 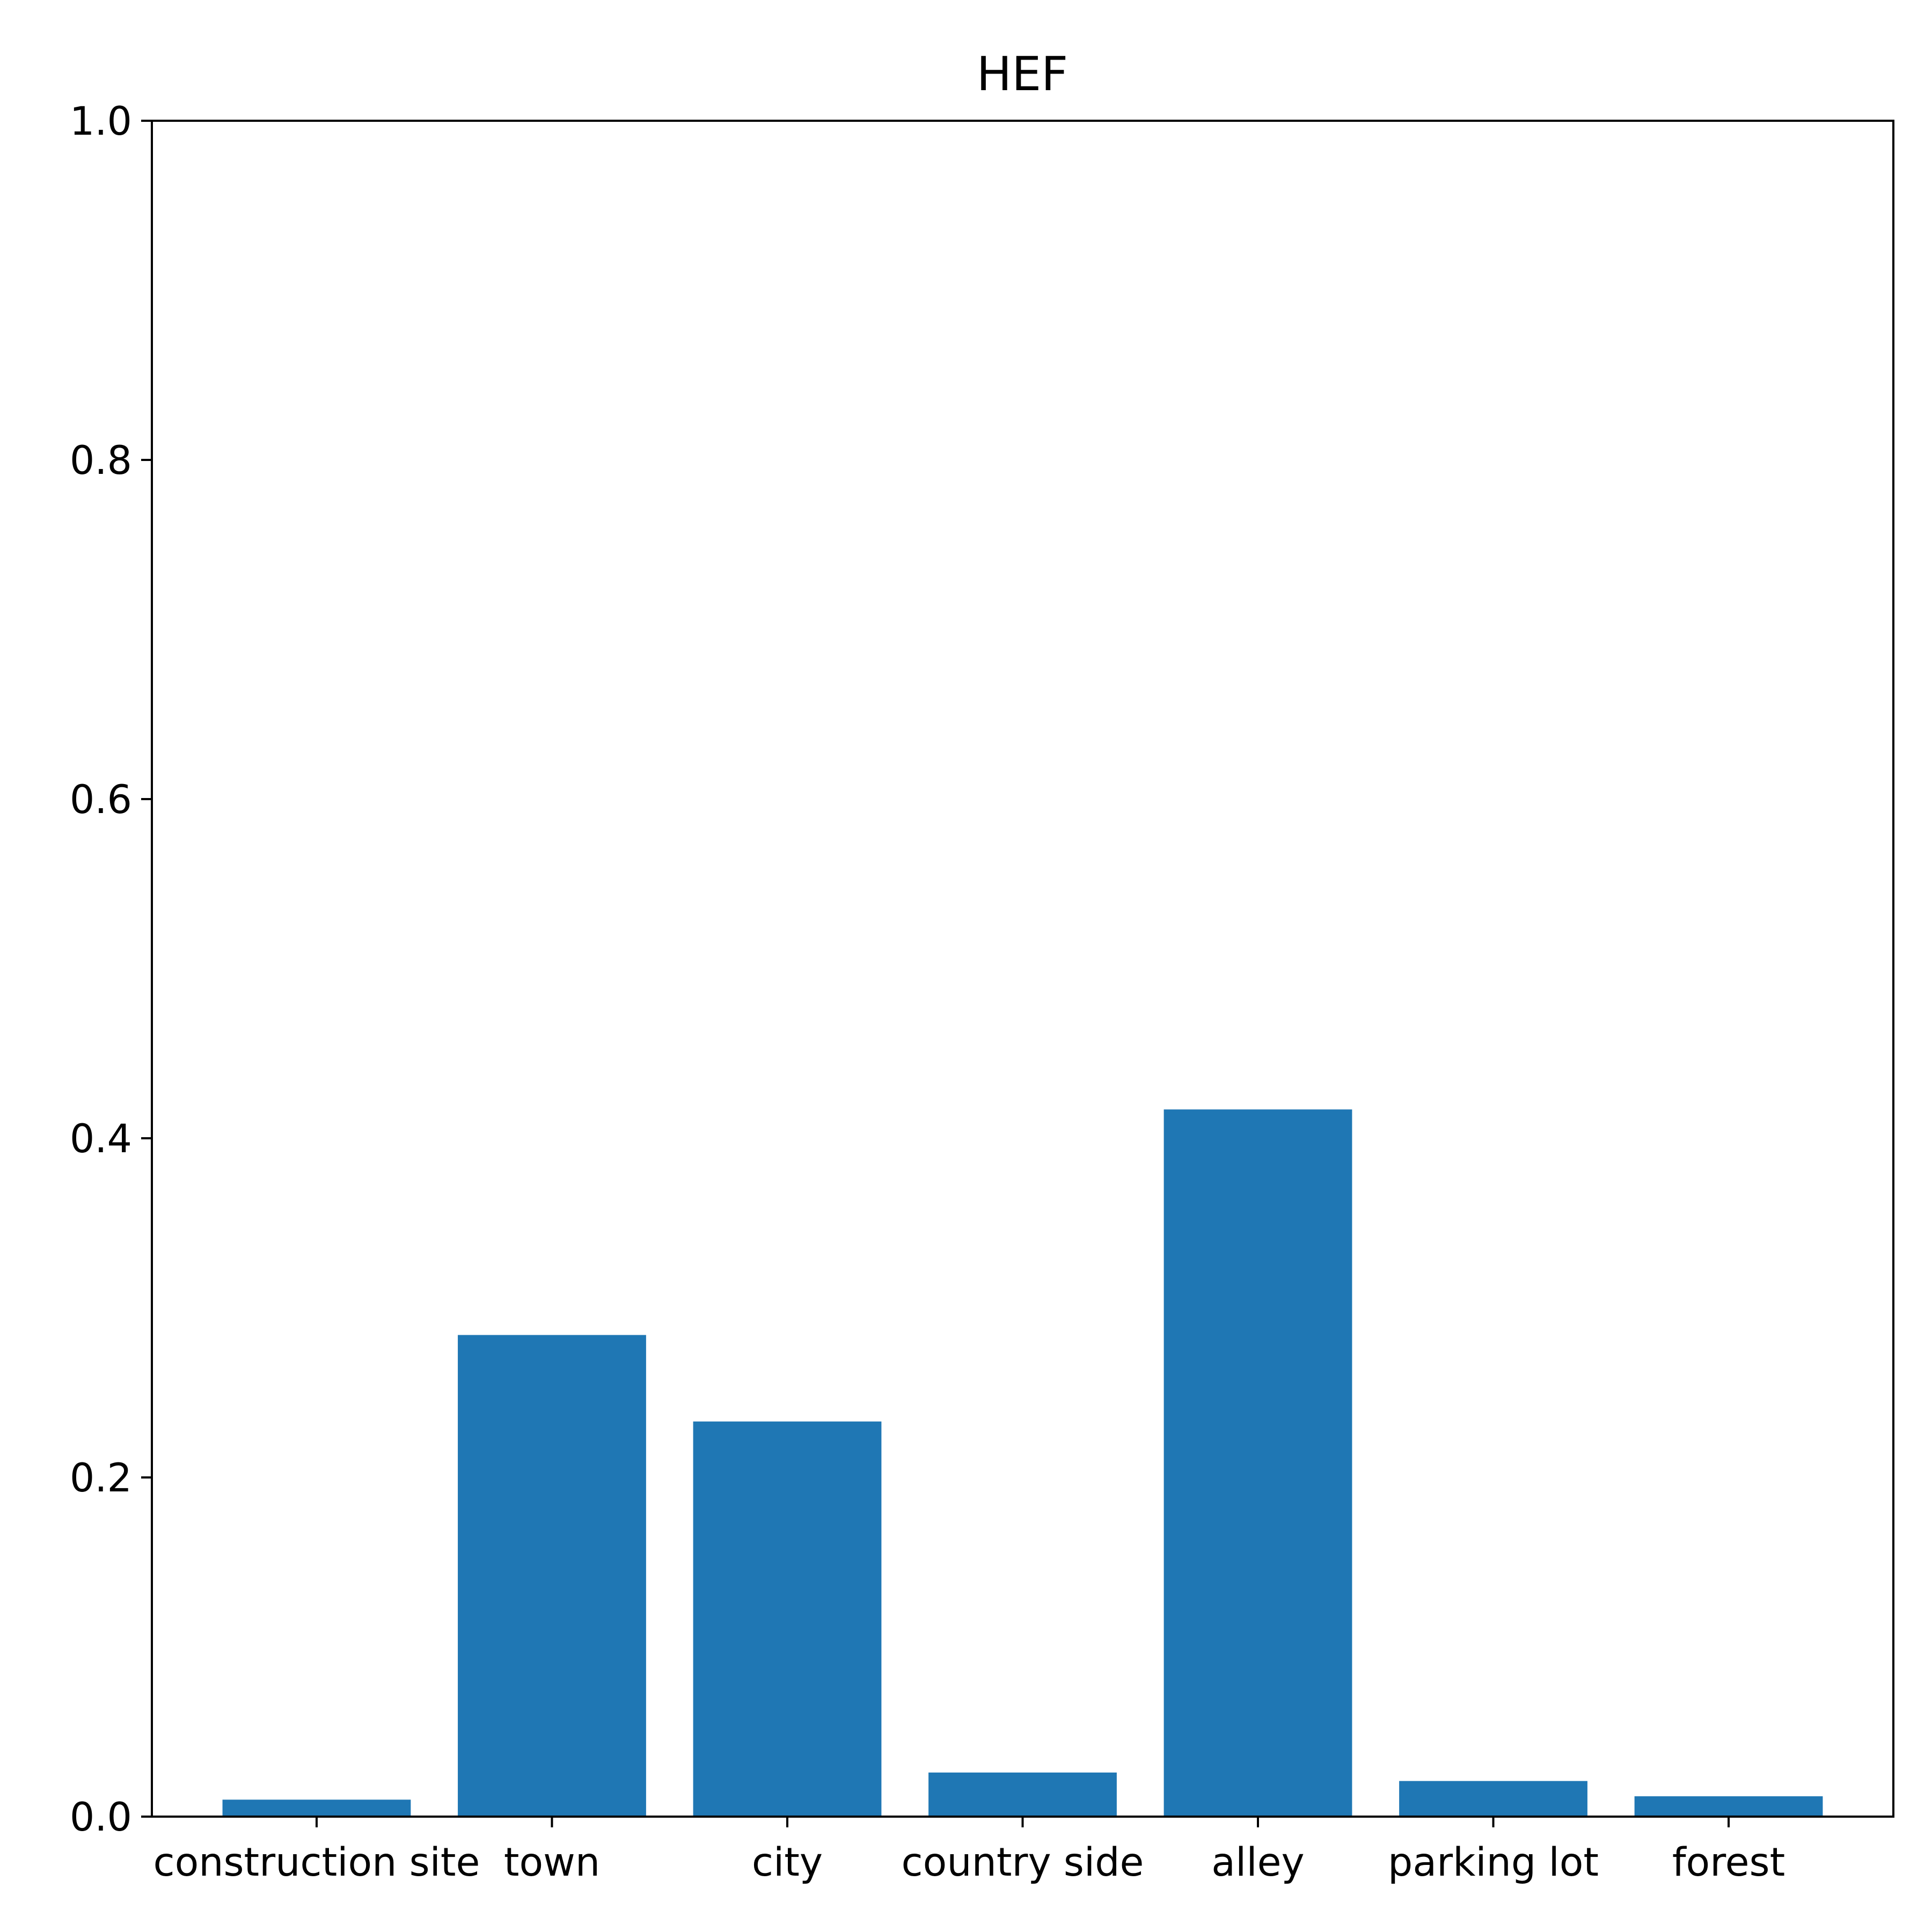 I want to click on y-tick-label: 0.2, so click(x=101, y=1478).